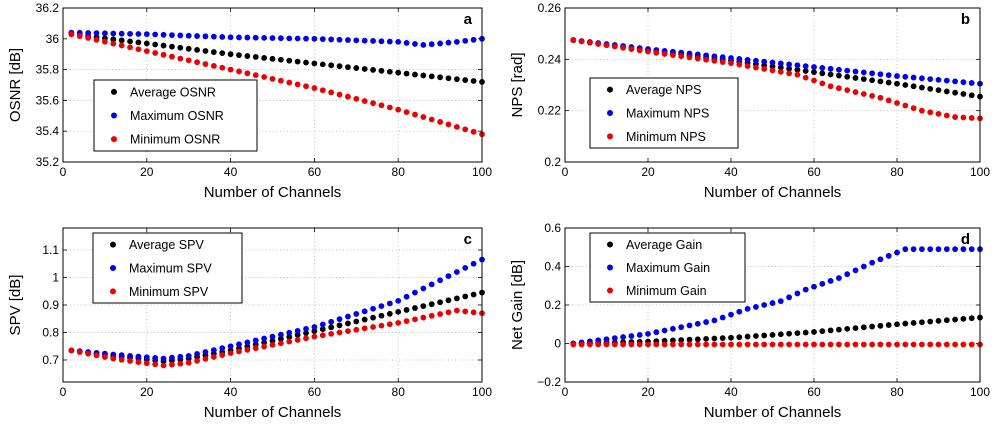  I want to click on y-axis-label: Net Gain [dB], so click(517, 305).